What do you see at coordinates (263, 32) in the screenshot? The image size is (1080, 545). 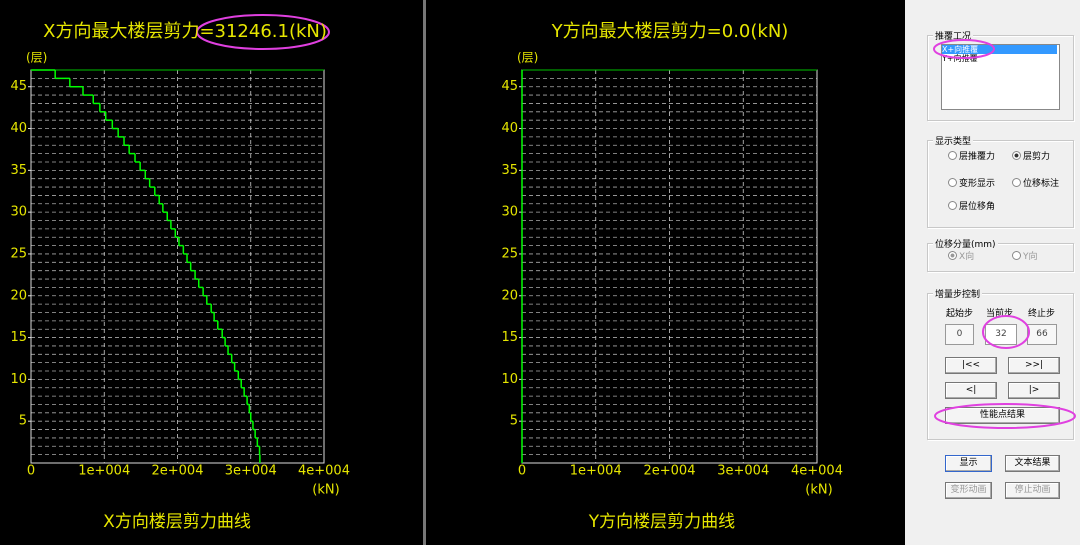 I see `highlight` at bounding box center [263, 32].